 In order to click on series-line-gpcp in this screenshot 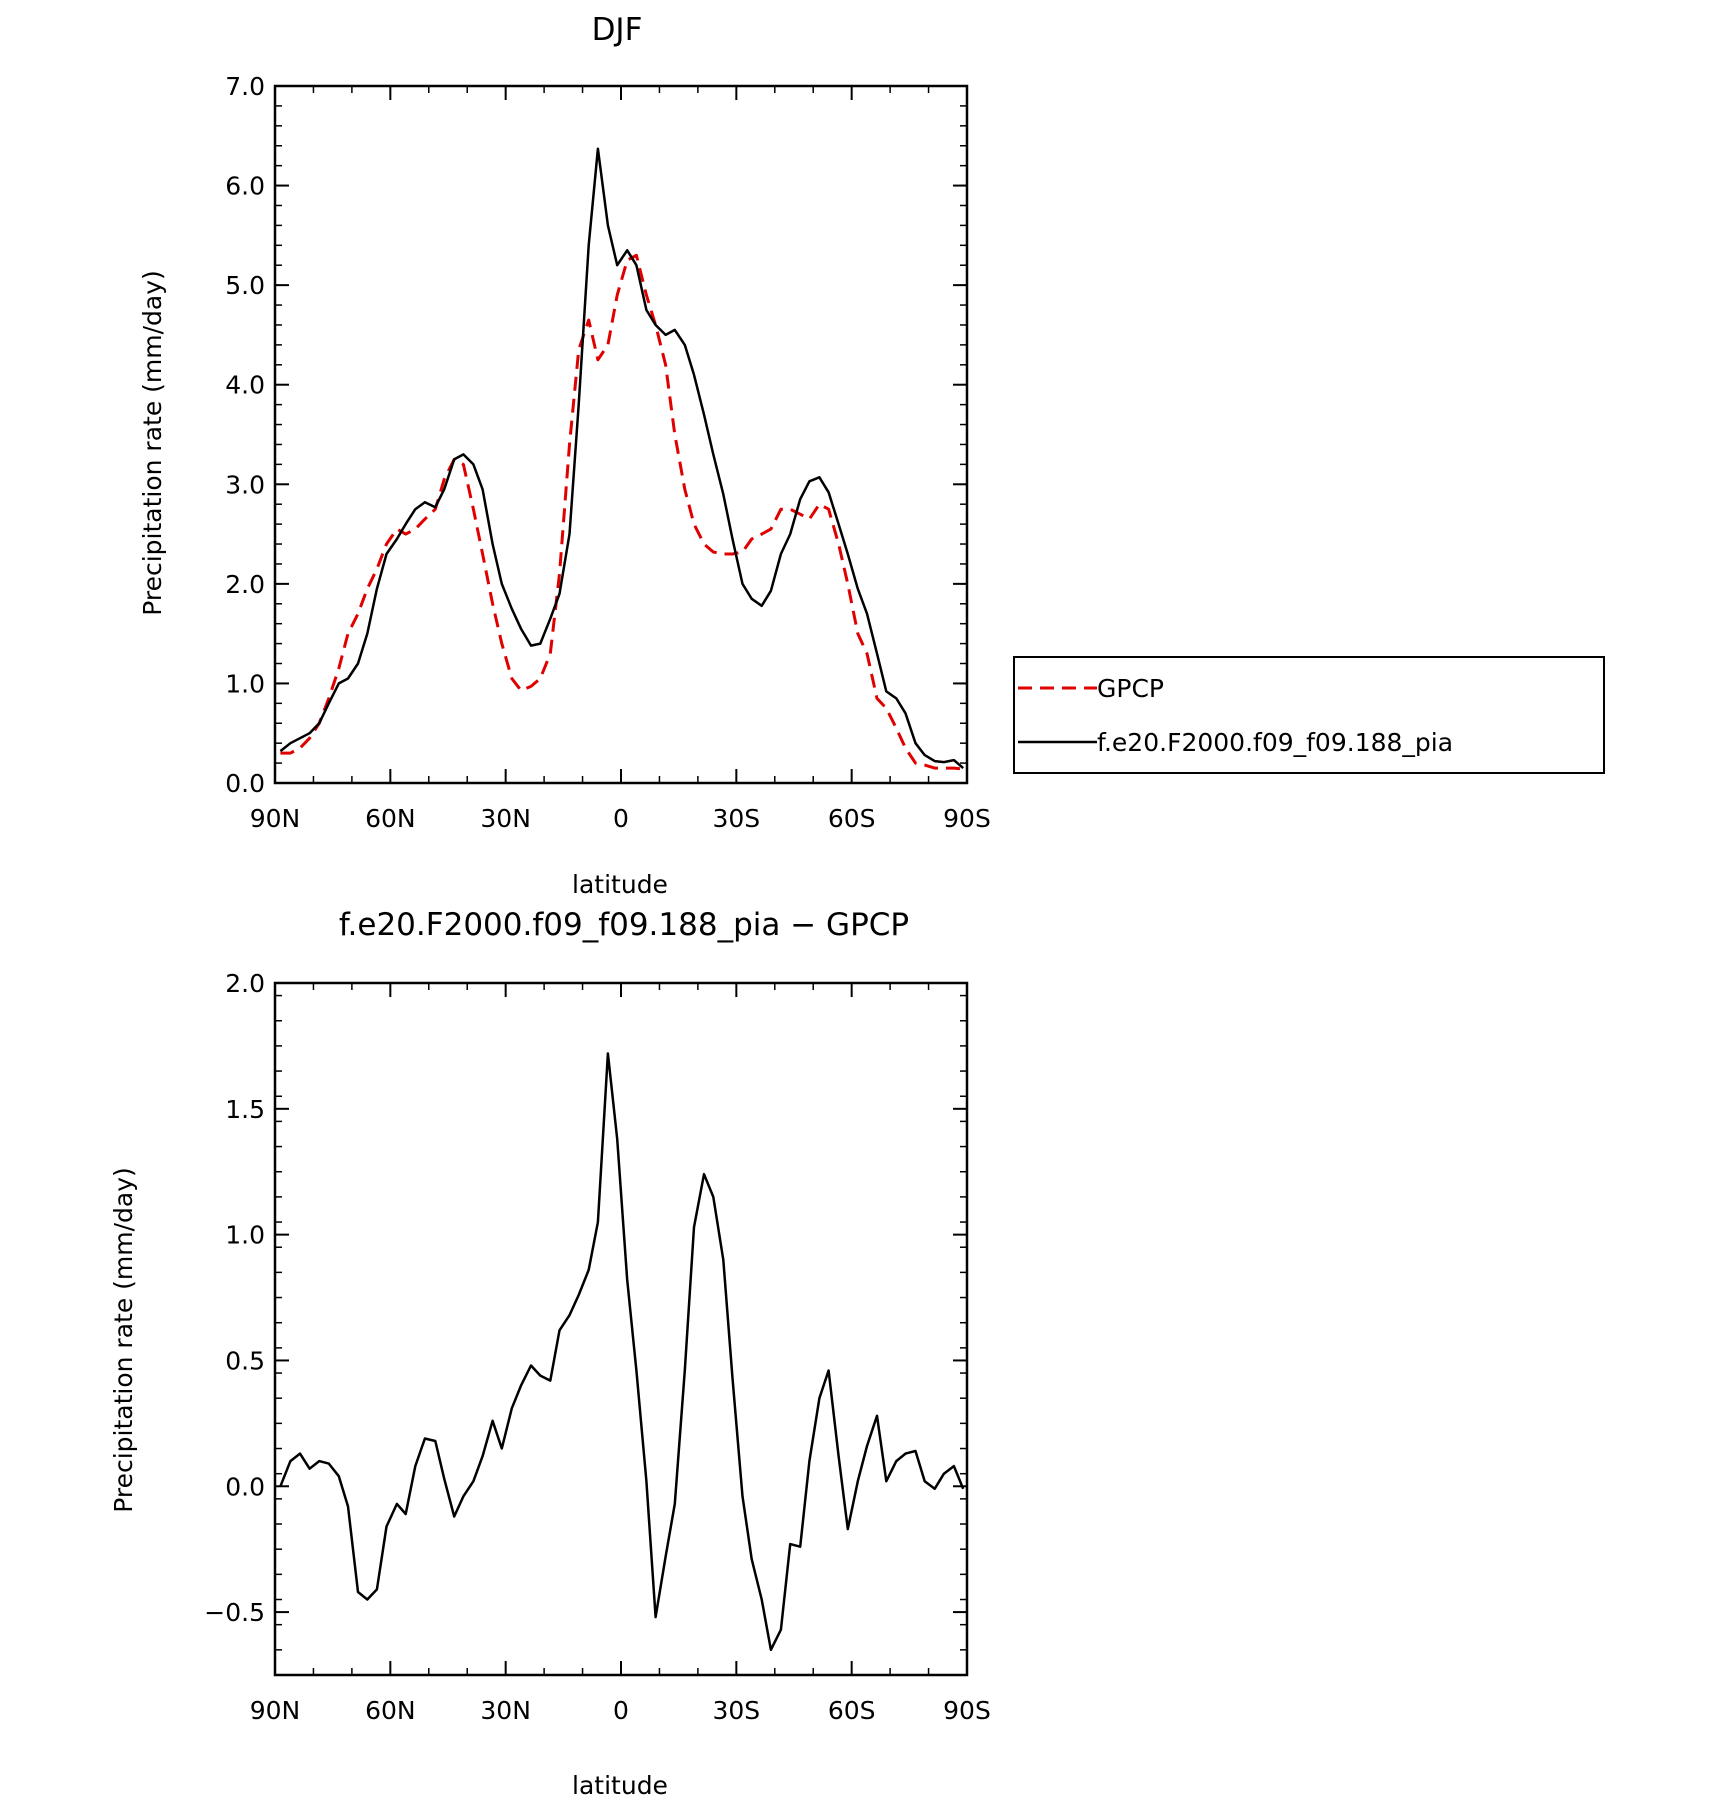, I will do `click(622, 512)`.